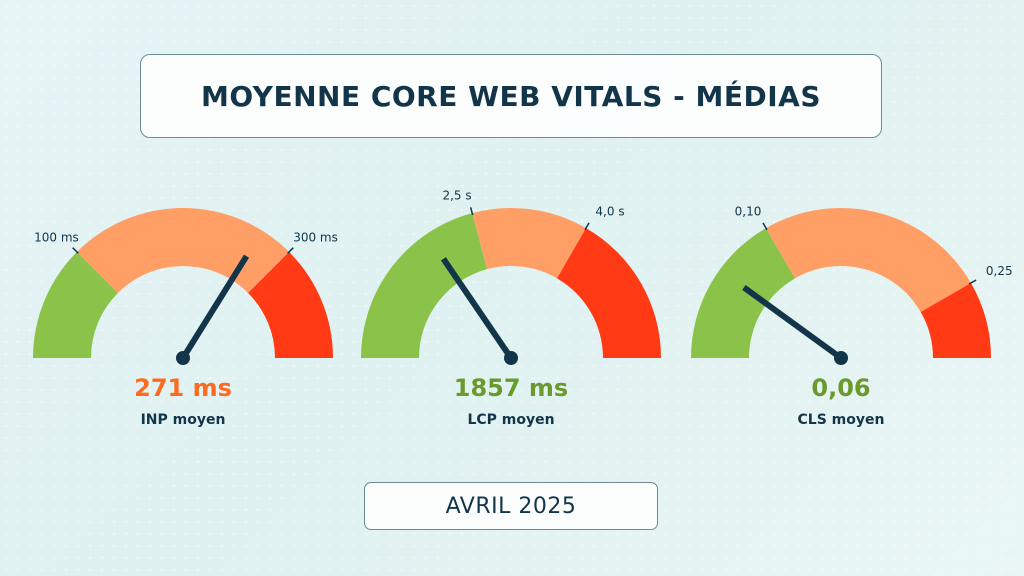 The height and width of the screenshot is (576, 1024). What do you see at coordinates (56, 237) in the screenshot?
I see `threshold-label: 100 ms` at bounding box center [56, 237].